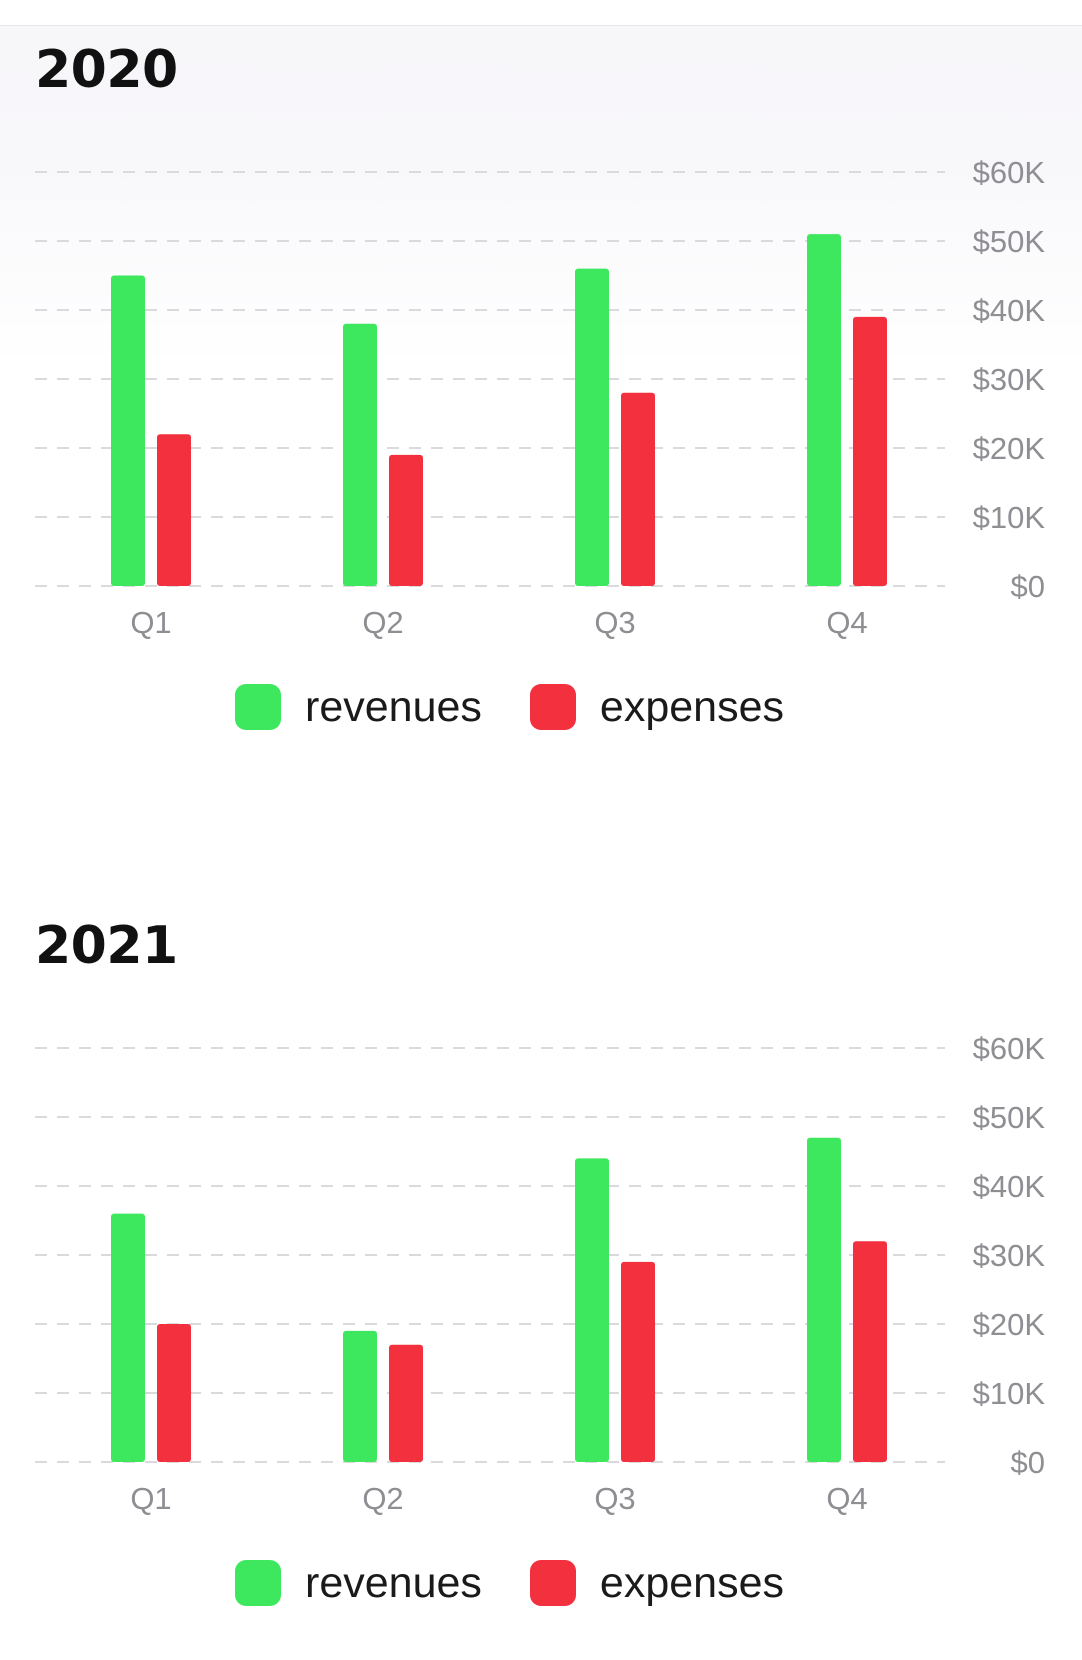 This screenshot has width=1082, height=1660. Describe the element at coordinates (541, 25) in the screenshot. I see `top-divider` at that location.